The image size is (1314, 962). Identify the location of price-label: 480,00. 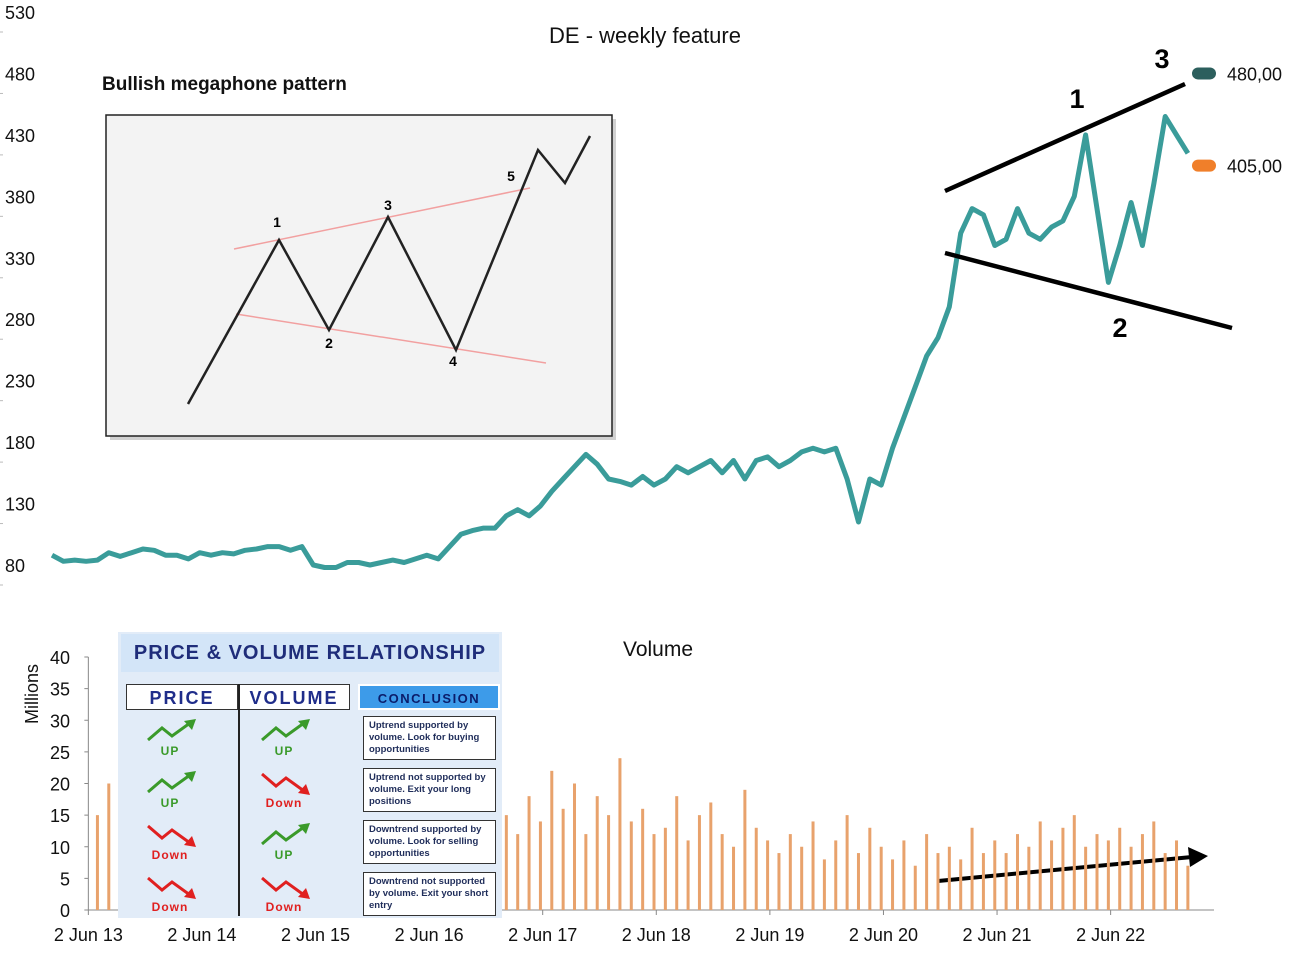
(1254, 74).